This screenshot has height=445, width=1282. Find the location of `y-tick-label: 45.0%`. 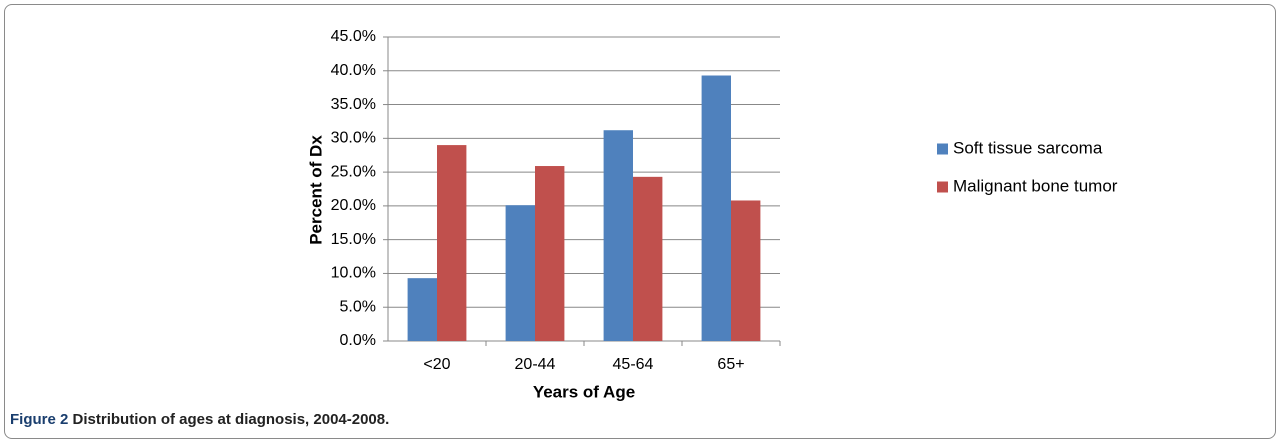

y-tick-label: 45.0% is located at coordinates (353, 36).